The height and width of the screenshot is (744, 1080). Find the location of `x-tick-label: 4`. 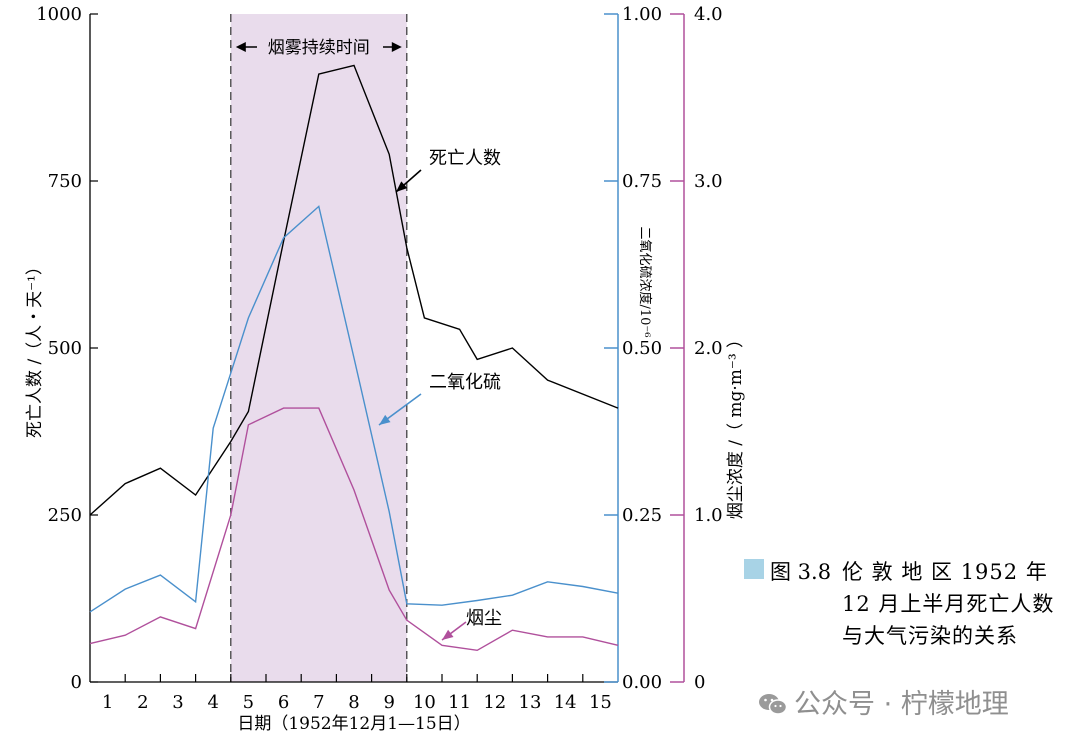

x-tick-label: 4 is located at coordinates (212, 702).